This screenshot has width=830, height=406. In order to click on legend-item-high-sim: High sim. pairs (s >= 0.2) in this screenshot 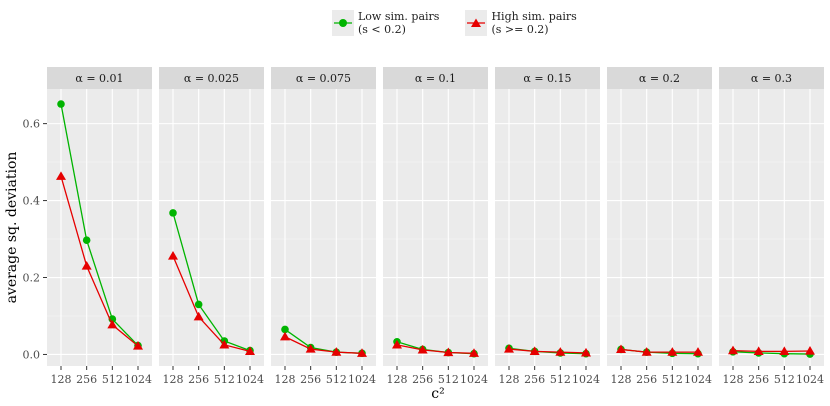, I will do `click(521, 23)`.